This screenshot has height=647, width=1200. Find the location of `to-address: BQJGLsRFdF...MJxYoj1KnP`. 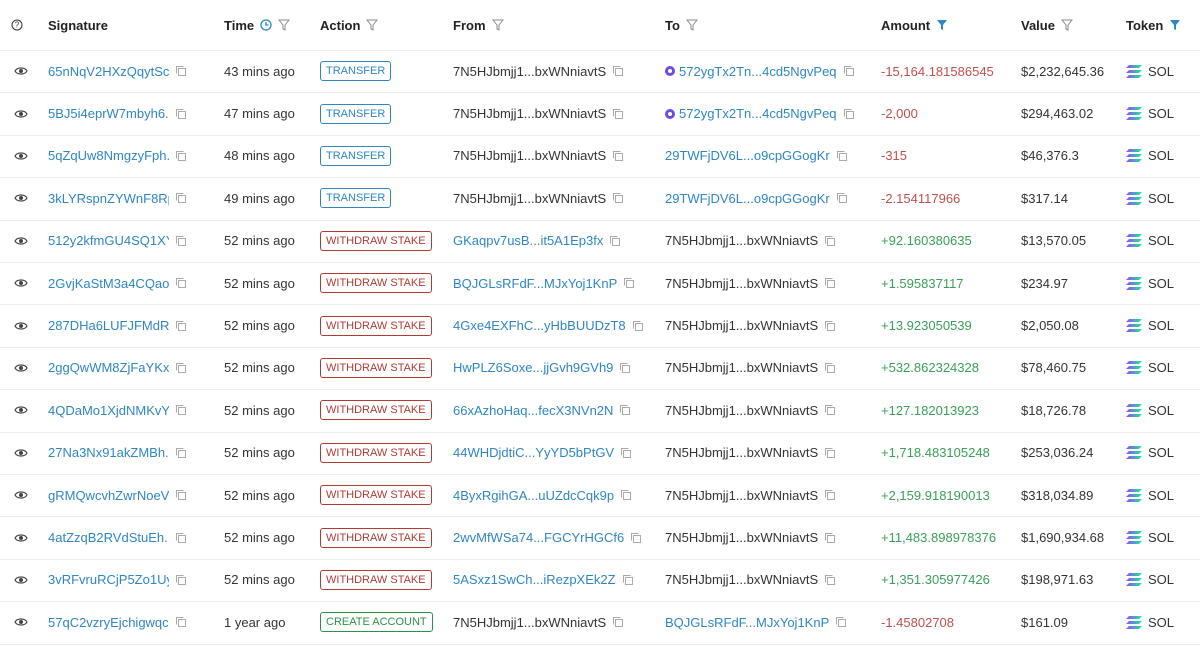

to-address: BQJGLsRFdF...MJxYoj1KnP is located at coordinates (747, 622).